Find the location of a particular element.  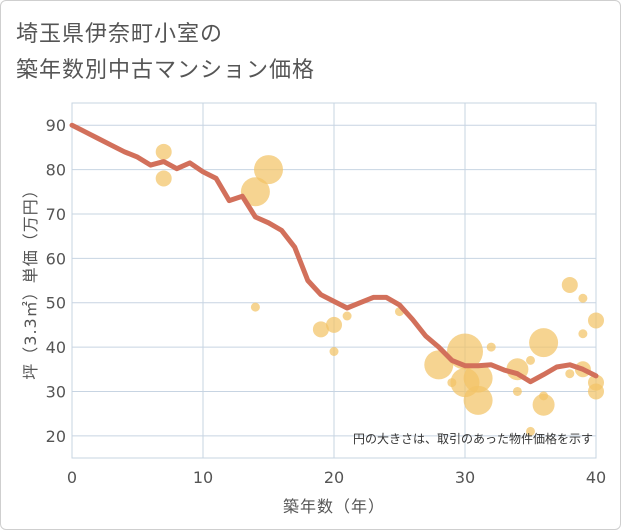

y-tick-label: 40 is located at coordinates (56, 347).